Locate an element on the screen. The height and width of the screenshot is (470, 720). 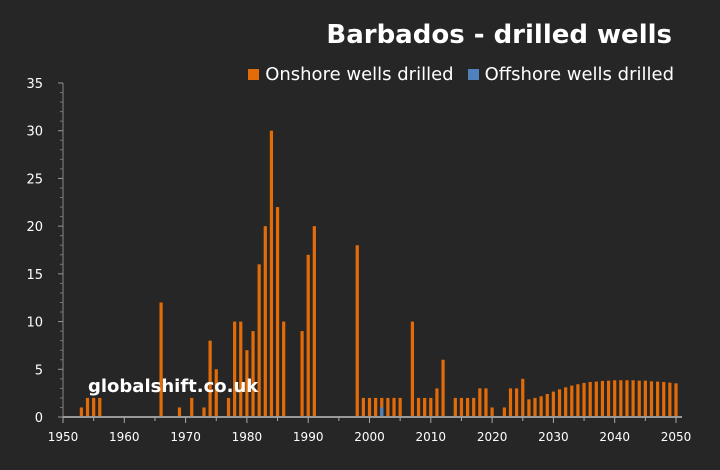
bar-onshore-2015 is located at coordinates (461, 407).